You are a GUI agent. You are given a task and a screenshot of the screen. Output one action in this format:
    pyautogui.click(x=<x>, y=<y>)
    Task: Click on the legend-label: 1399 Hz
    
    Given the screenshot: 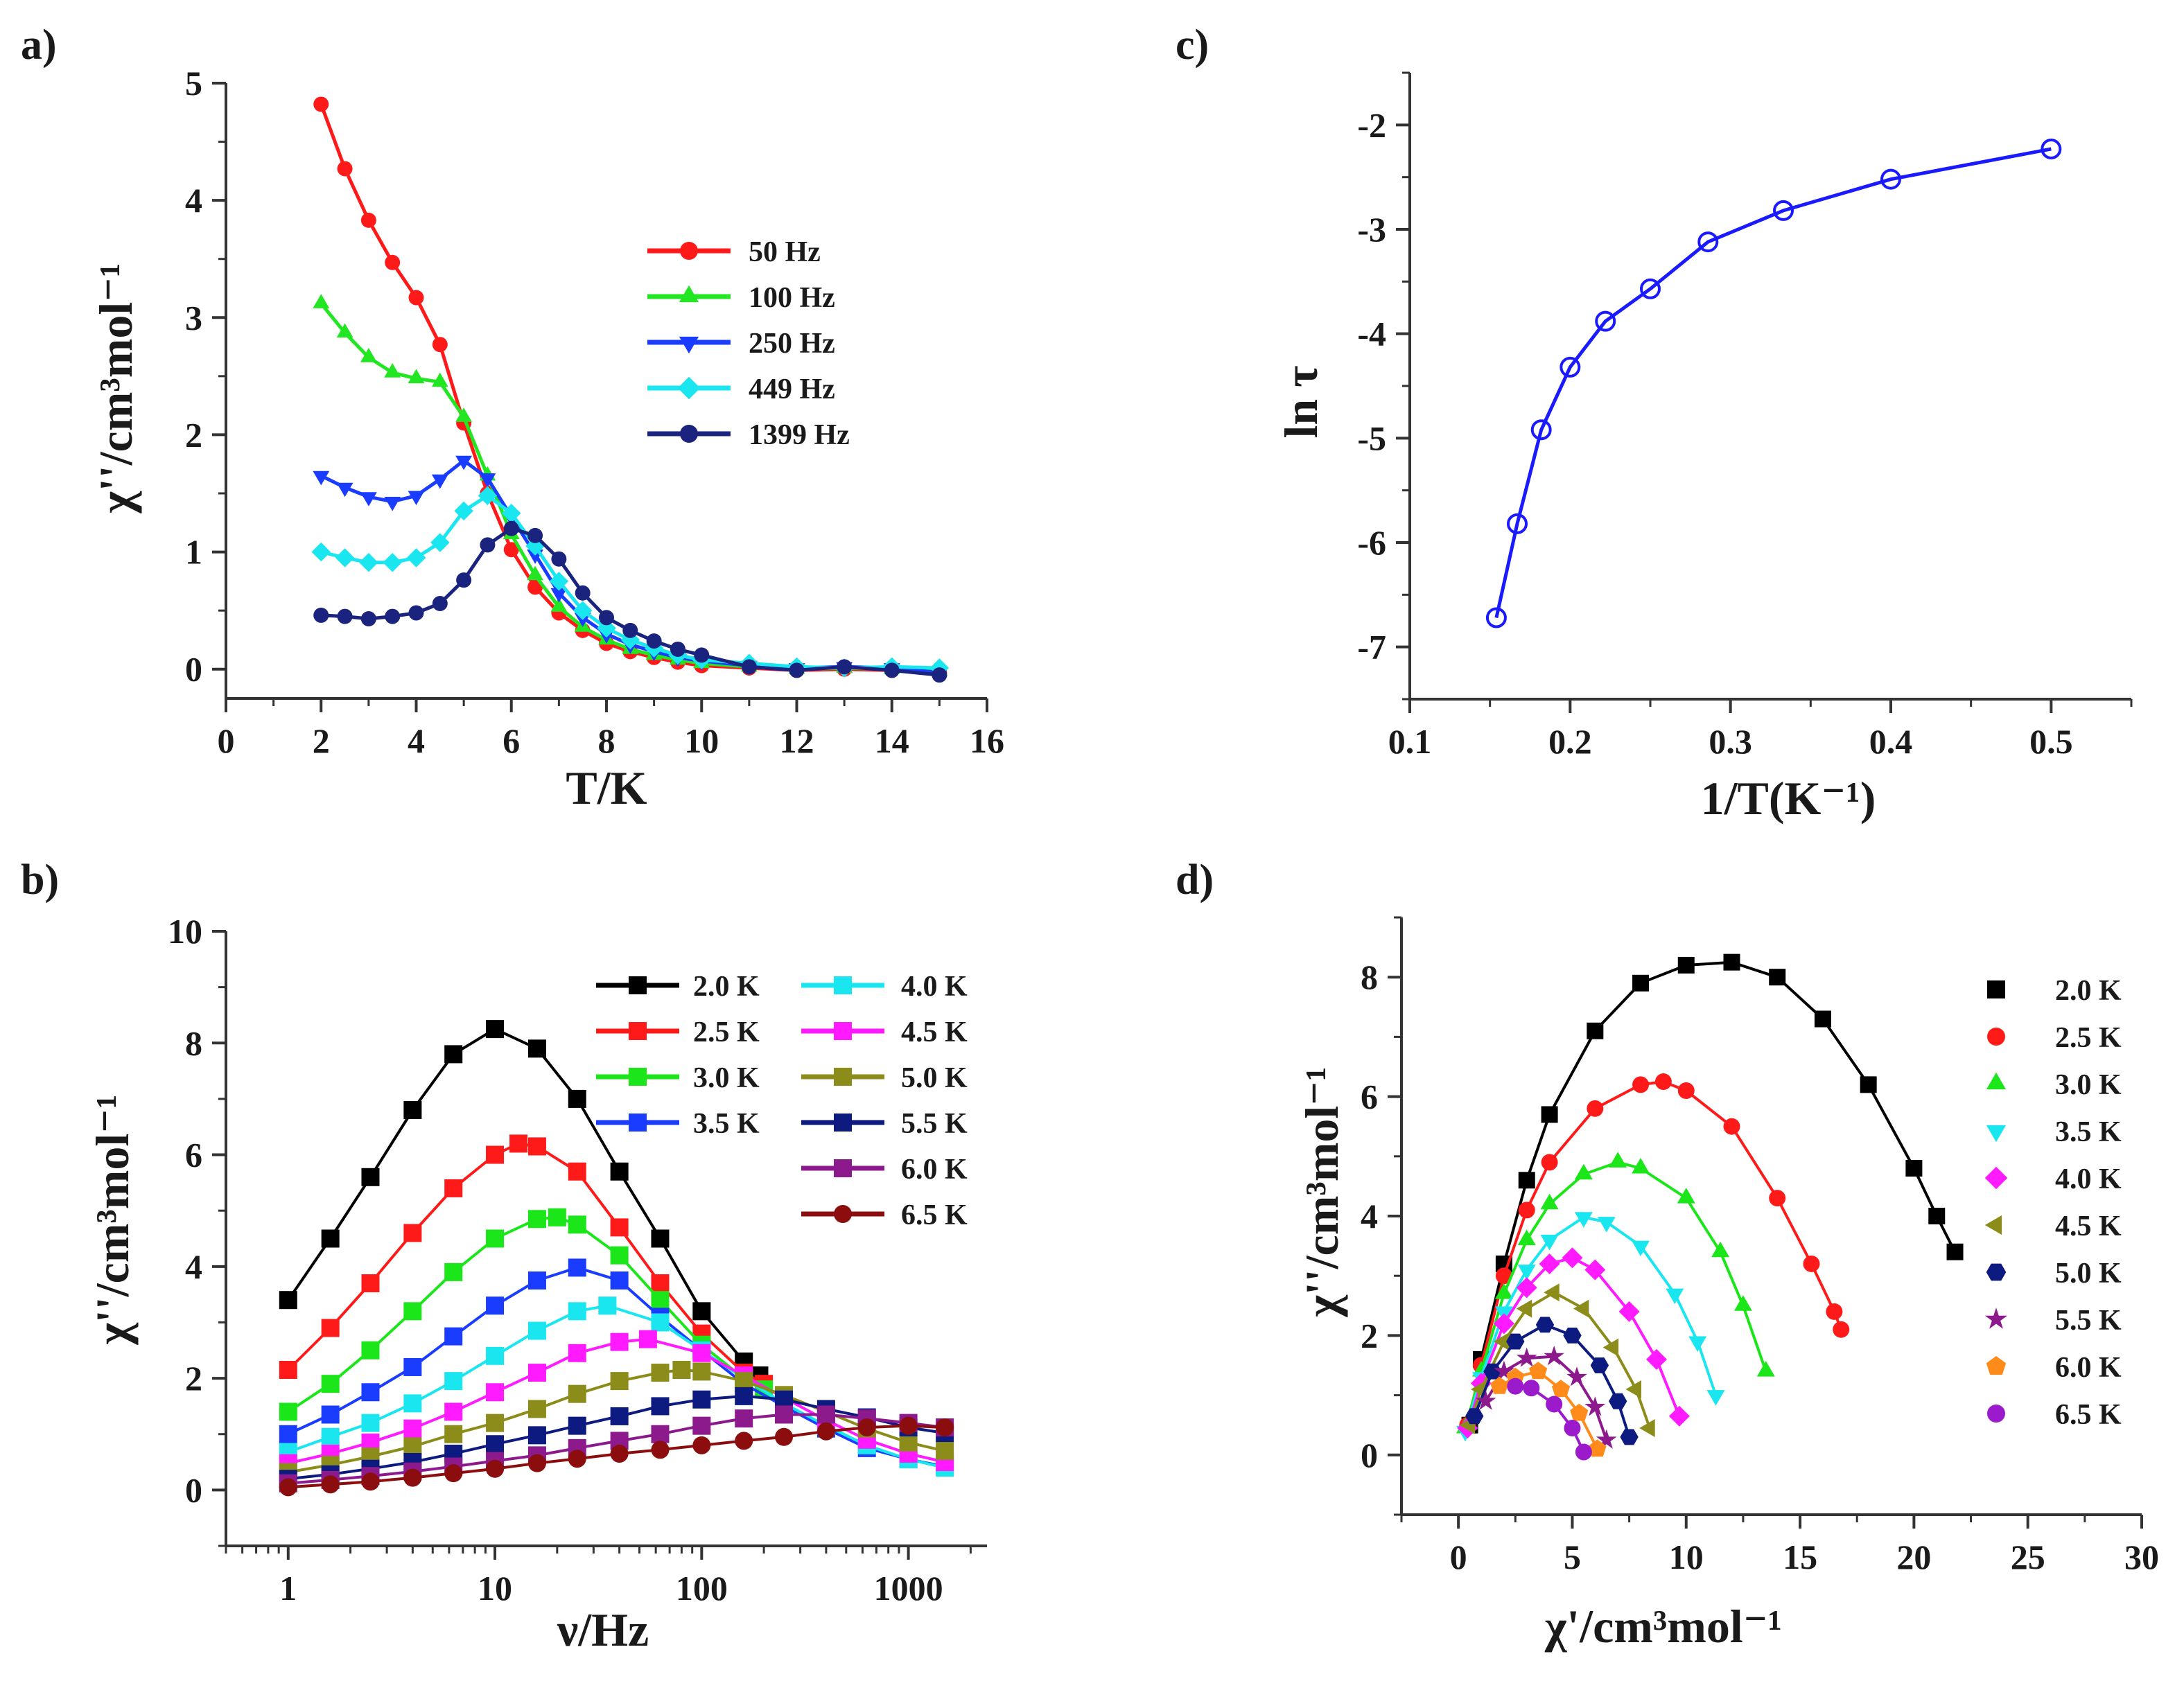 What is the action you would take?
    pyautogui.click(x=799, y=435)
    